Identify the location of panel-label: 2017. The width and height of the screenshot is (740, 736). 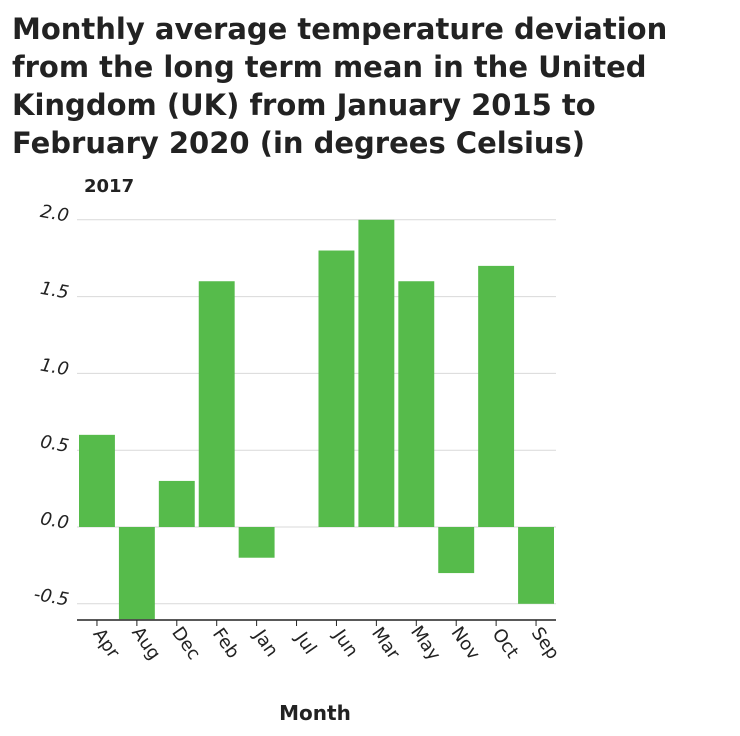
(109, 186).